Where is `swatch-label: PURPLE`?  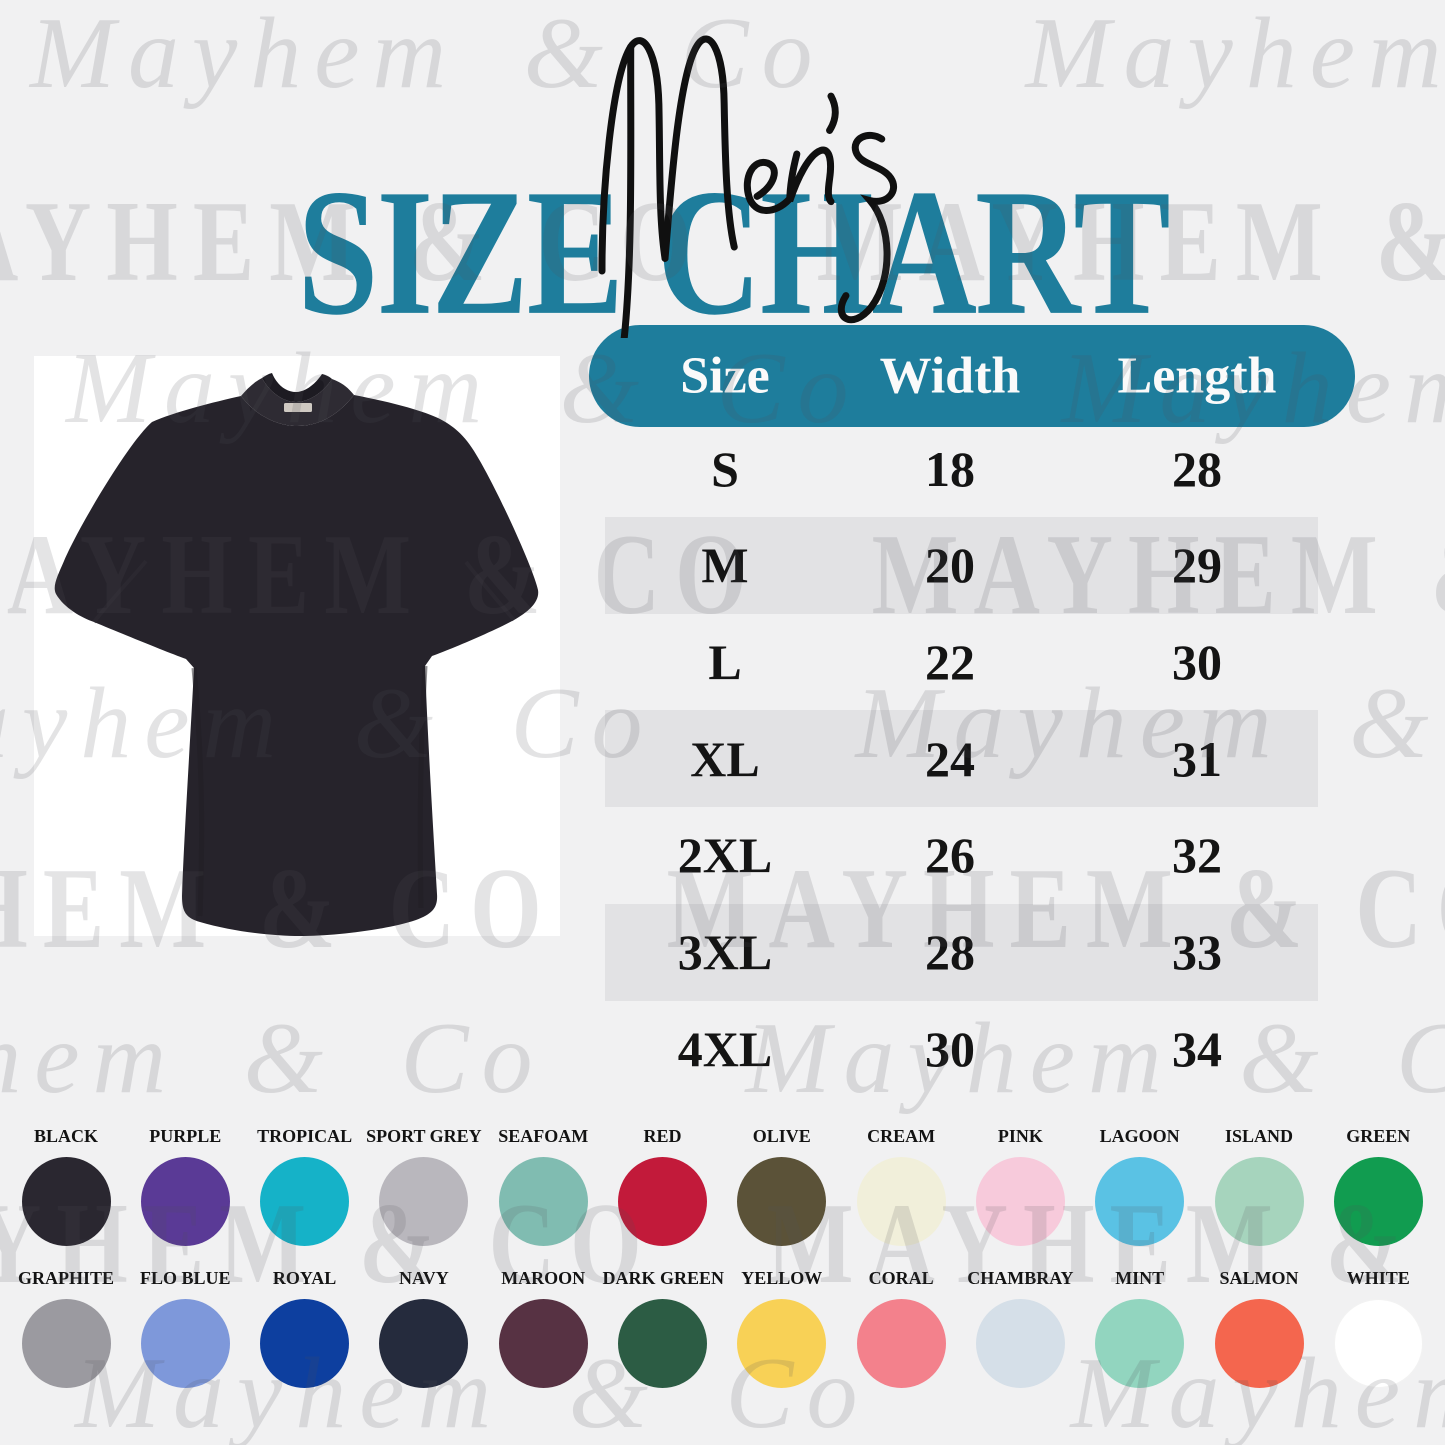 swatch-label: PURPLE is located at coordinates (185, 1136).